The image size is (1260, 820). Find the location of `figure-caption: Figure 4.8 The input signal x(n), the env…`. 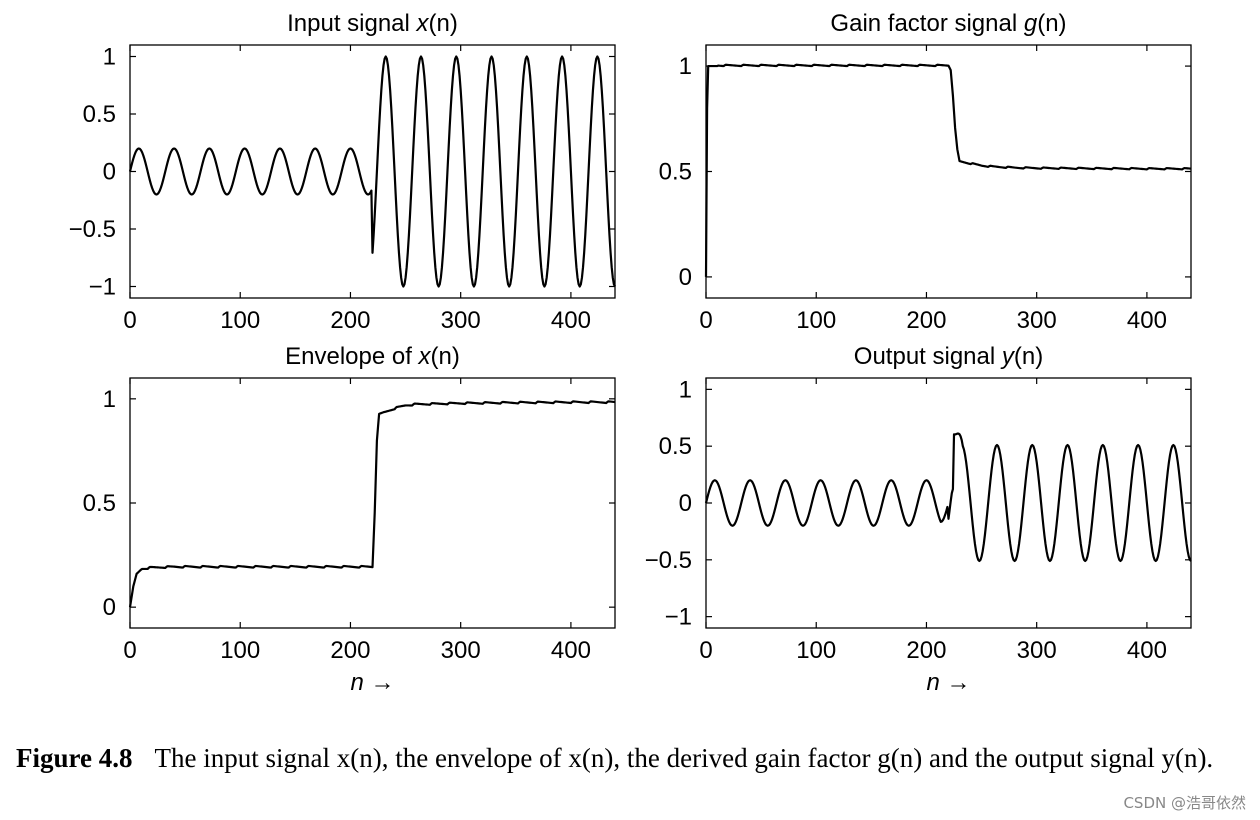

figure-caption: Figure 4.8 The input signal x(n), the env… is located at coordinates (631, 758).